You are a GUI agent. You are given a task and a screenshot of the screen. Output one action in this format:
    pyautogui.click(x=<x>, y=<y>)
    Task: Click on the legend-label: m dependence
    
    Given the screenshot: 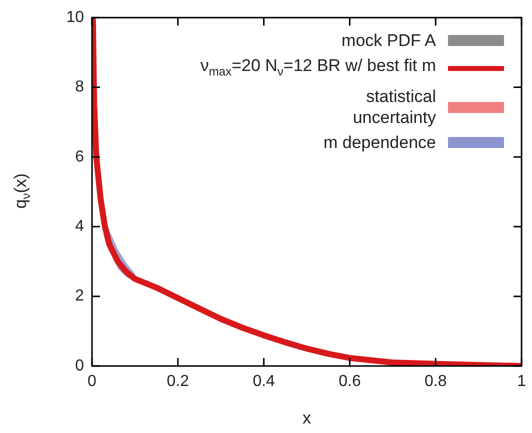 What is the action you would take?
    pyautogui.click(x=380, y=143)
    